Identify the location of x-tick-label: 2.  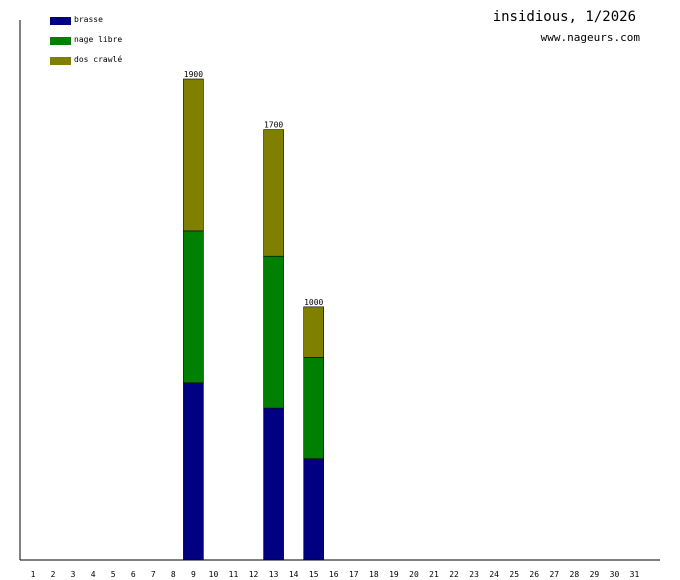
(53, 574).